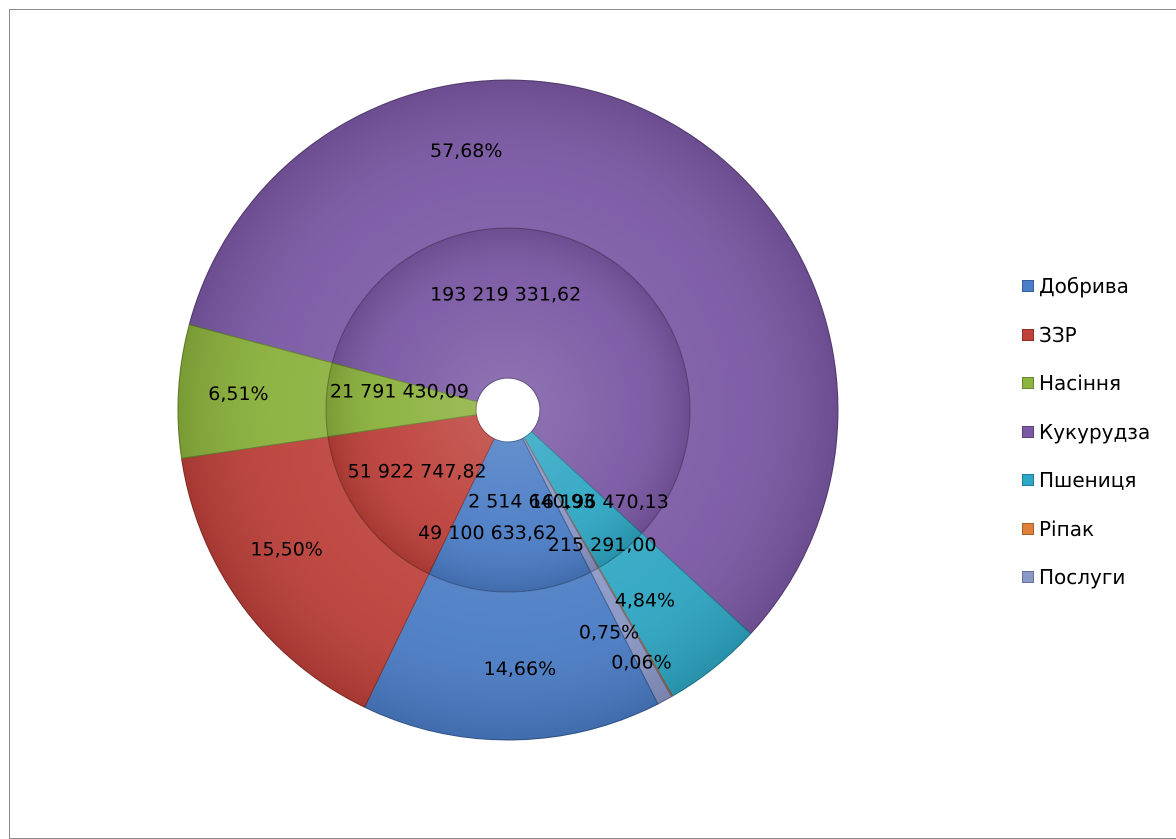  What do you see at coordinates (417, 472) in the screenshot?
I see `inner-label-ззр: 51 922 747,82` at bounding box center [417, 472].